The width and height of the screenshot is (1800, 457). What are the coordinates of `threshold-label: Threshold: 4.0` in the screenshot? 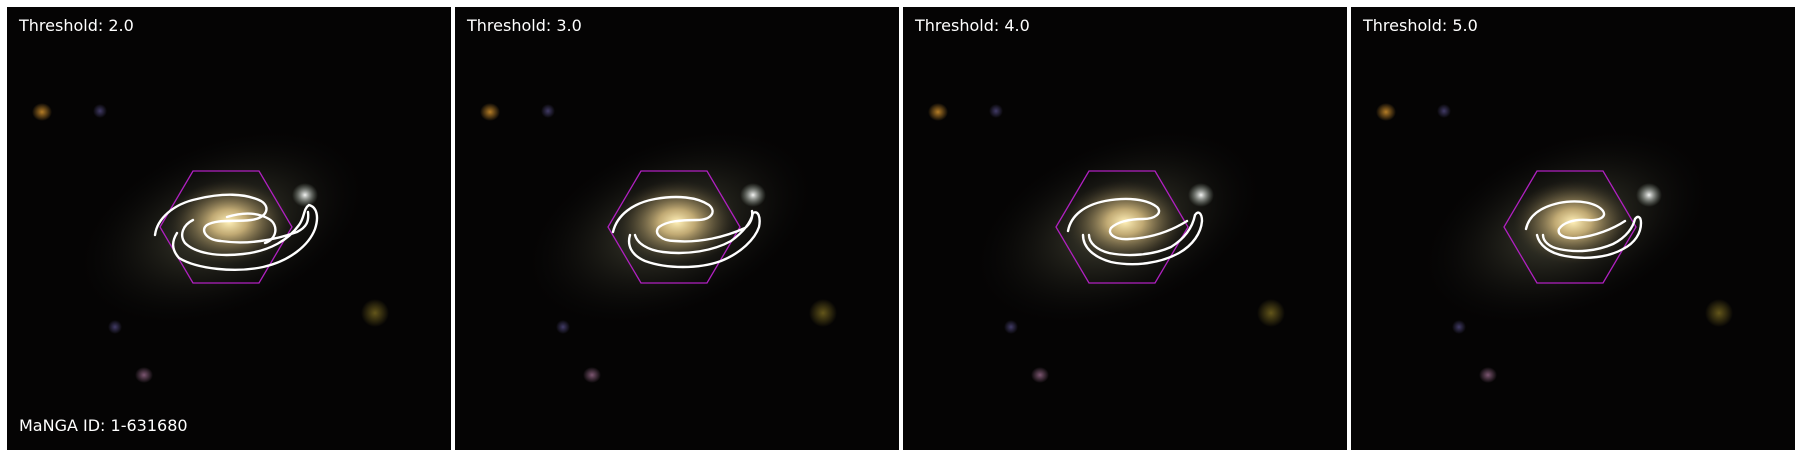 It's located at (972, 25).